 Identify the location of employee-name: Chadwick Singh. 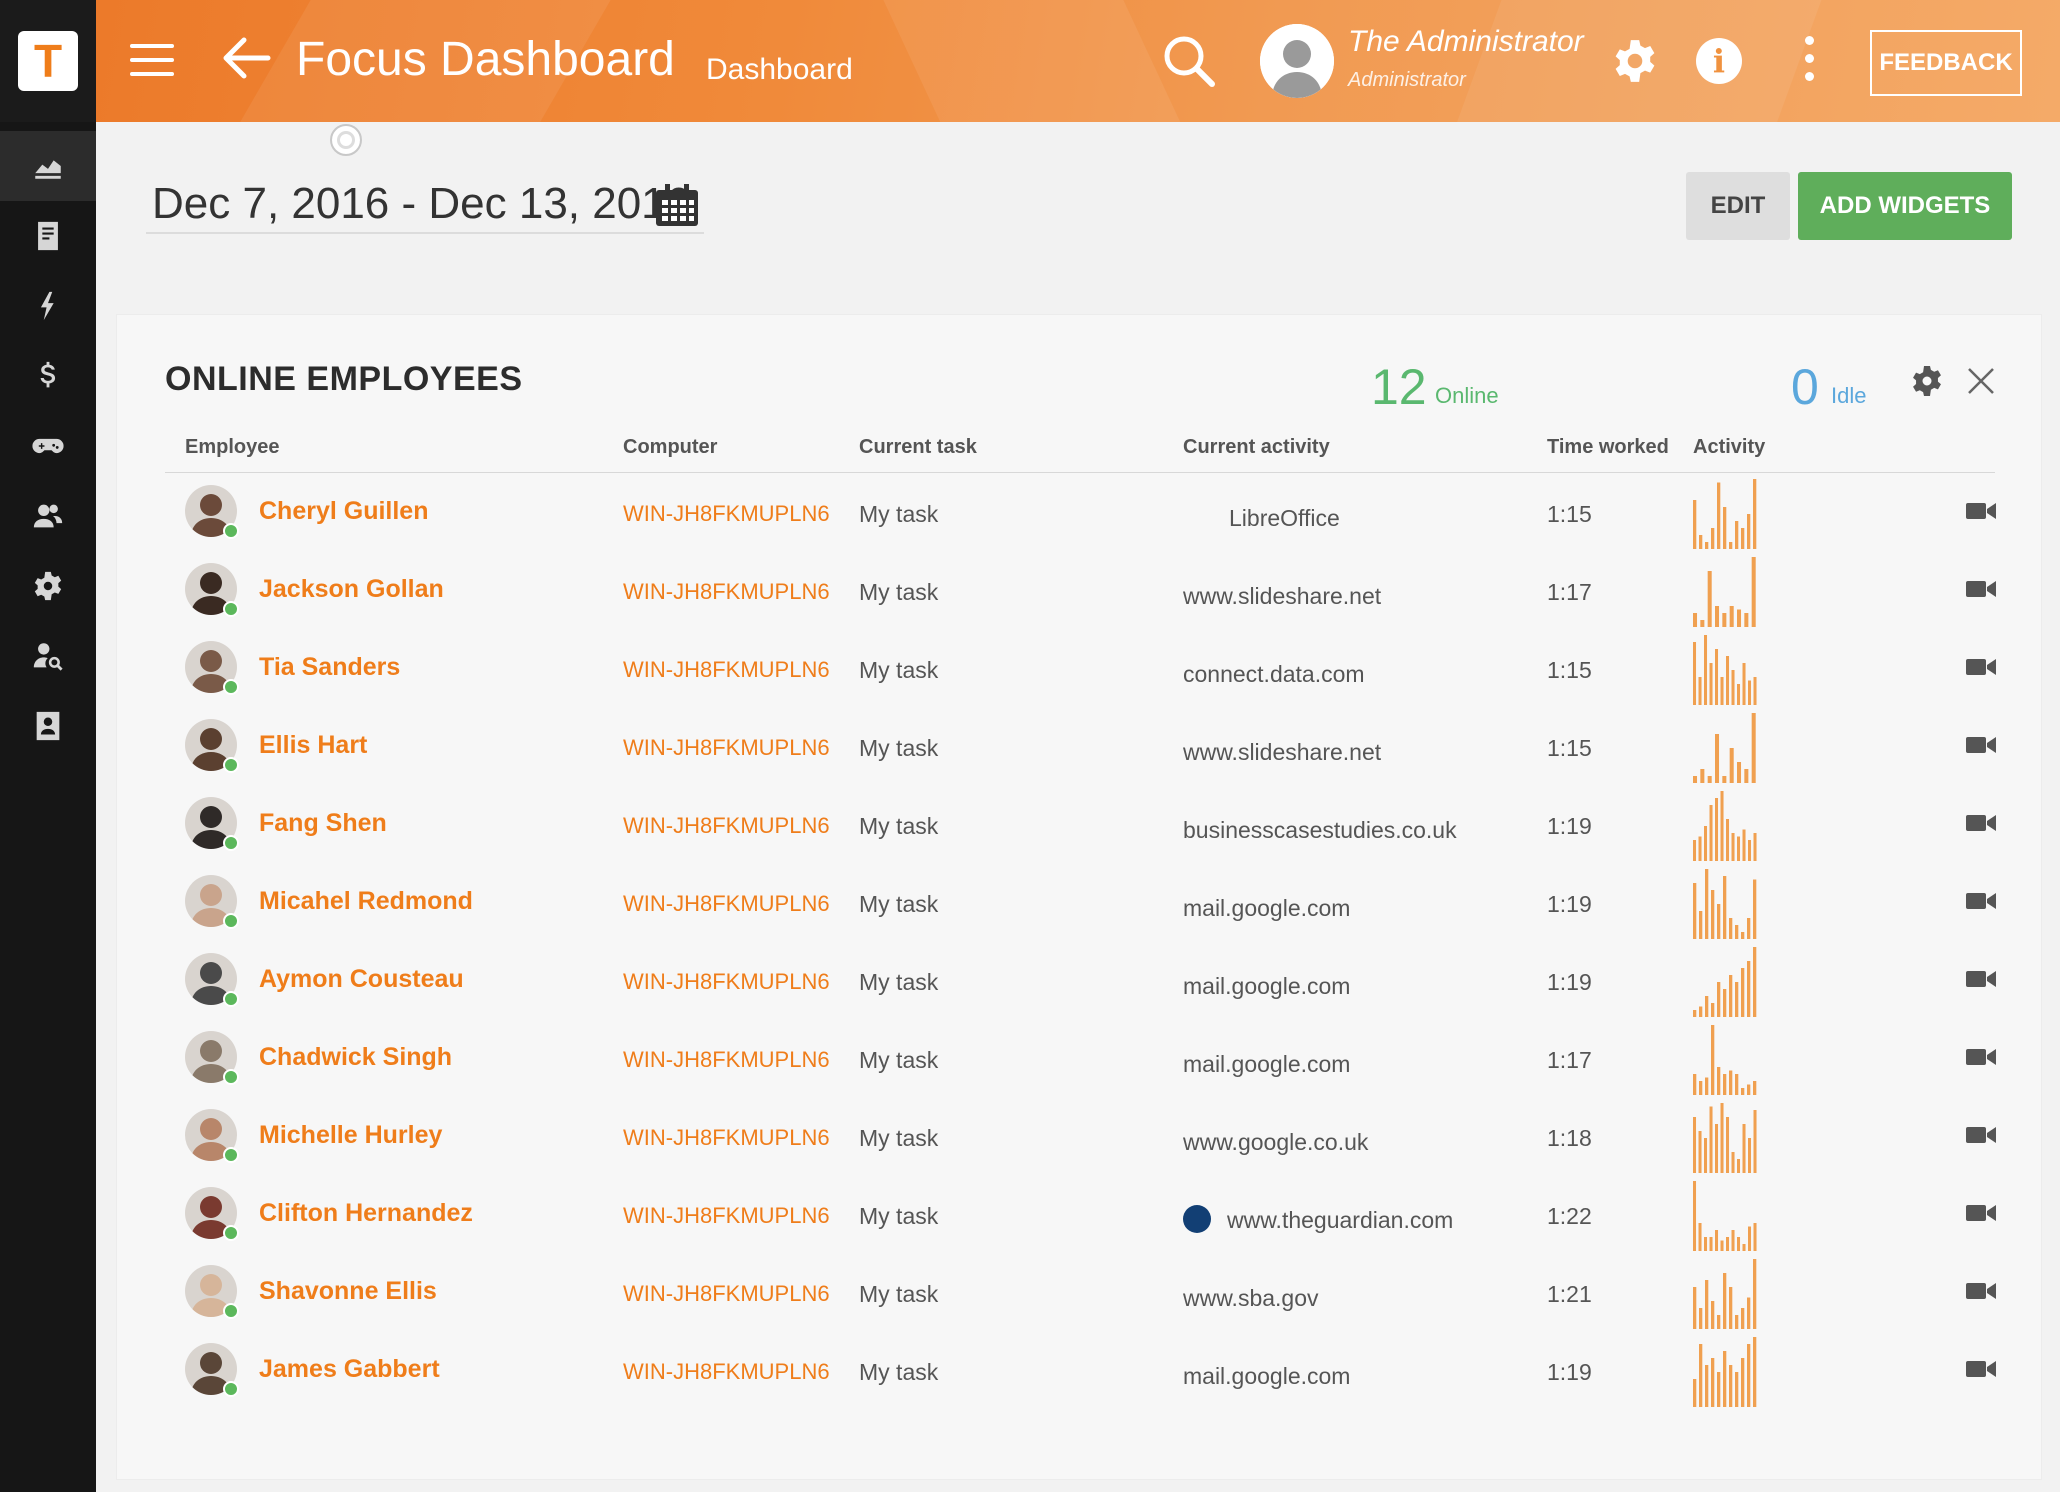
(356, 1057).